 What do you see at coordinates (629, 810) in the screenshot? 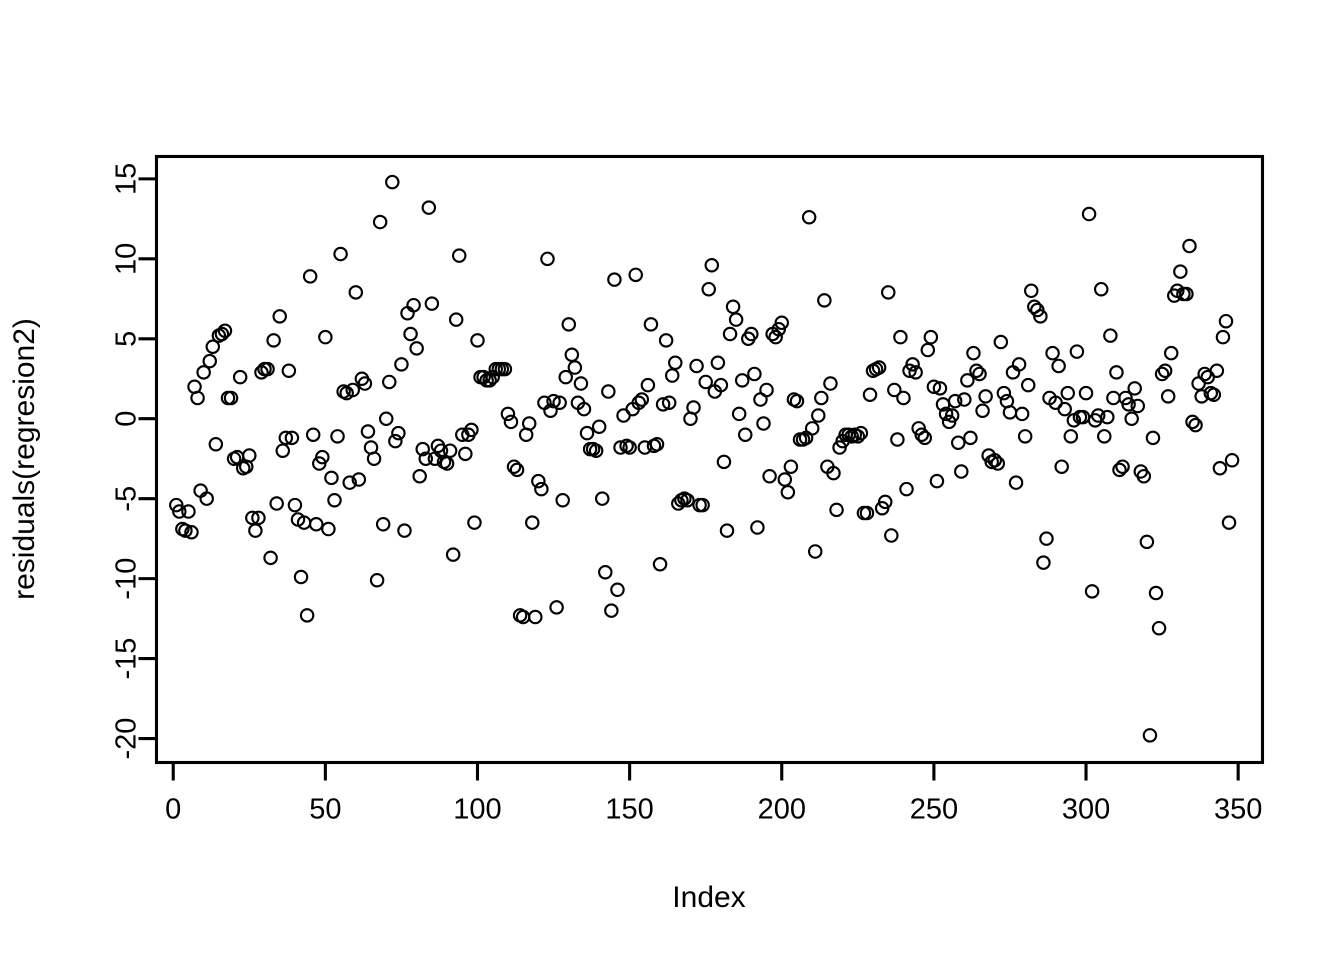
I see `x-tick-label: 150` at bounding box center [629, 810].